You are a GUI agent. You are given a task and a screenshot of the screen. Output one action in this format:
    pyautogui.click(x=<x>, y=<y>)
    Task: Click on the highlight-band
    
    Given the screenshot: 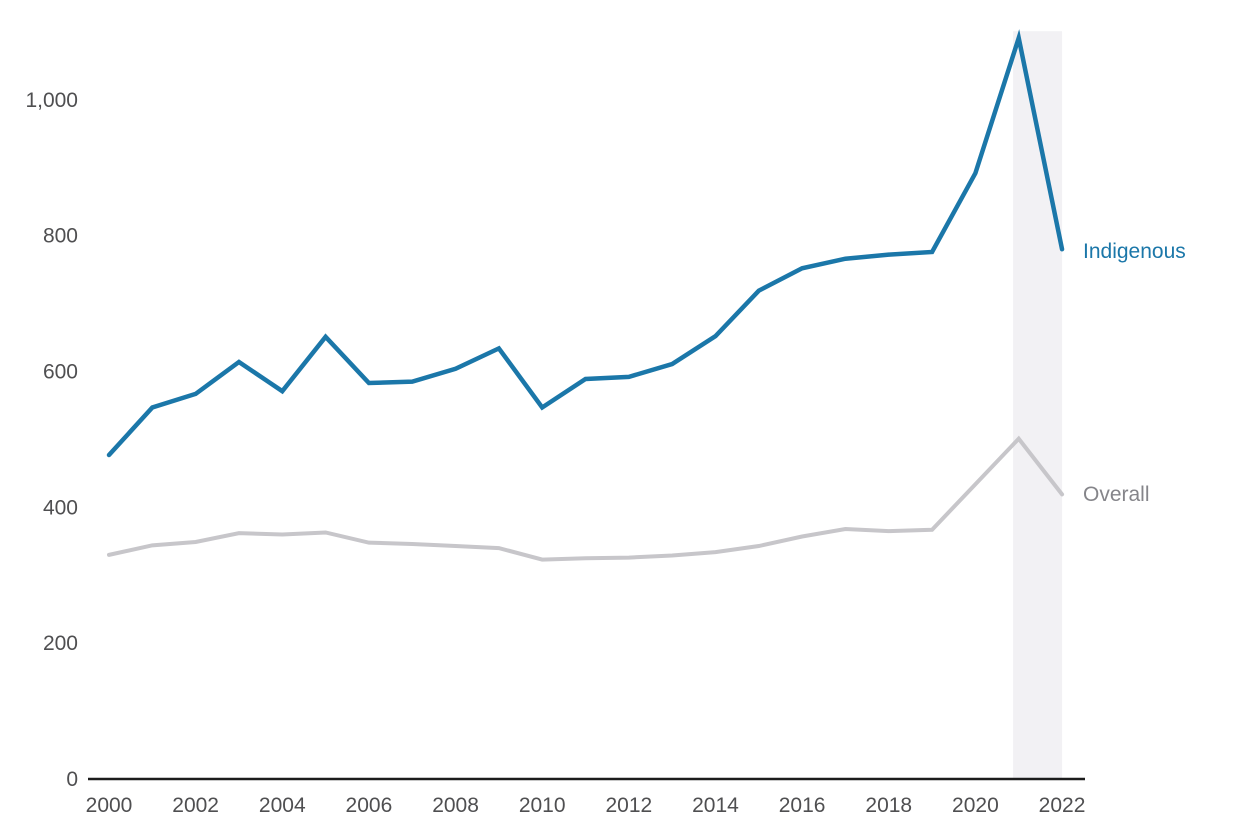 What is the action you would take?
    pyautogui.click(x=1038, y=405)
    